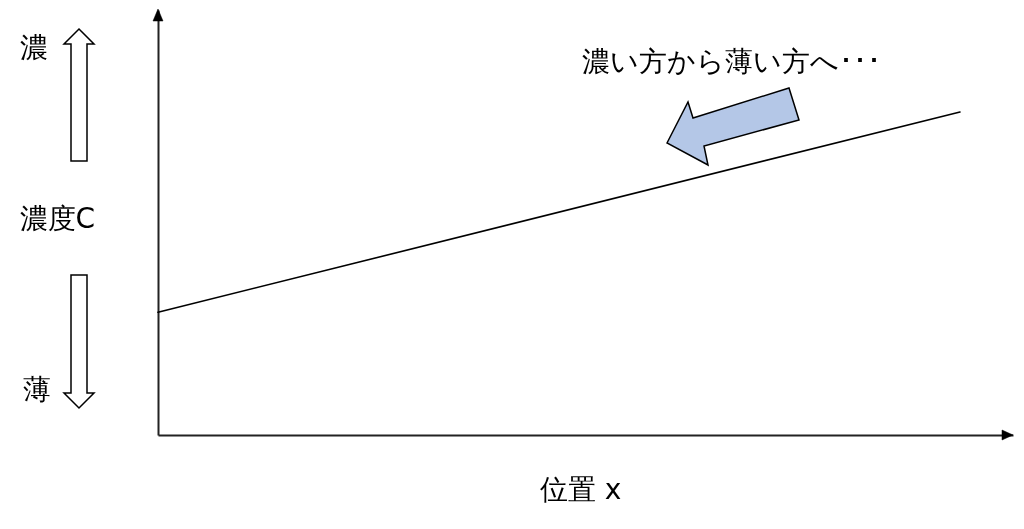  What do you see at coordinates (580, 489) in the screenshot?
I see `x-axis-title: 位置 x` at bounding box center [580, 489].